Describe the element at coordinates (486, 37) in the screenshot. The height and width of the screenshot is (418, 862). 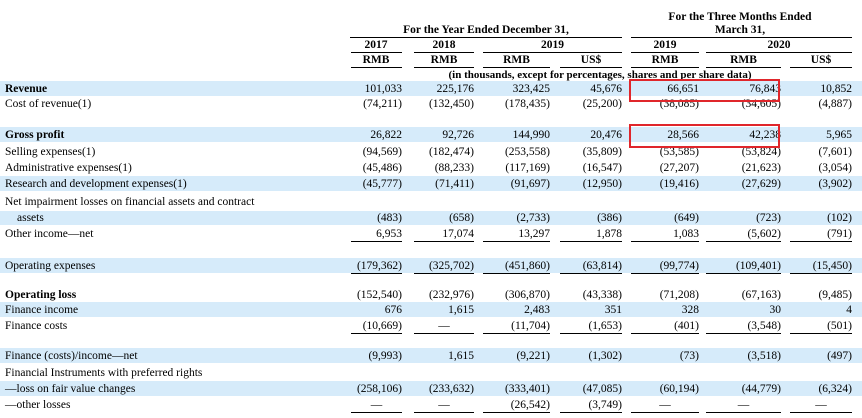
I see `year-group-rule` at that location.